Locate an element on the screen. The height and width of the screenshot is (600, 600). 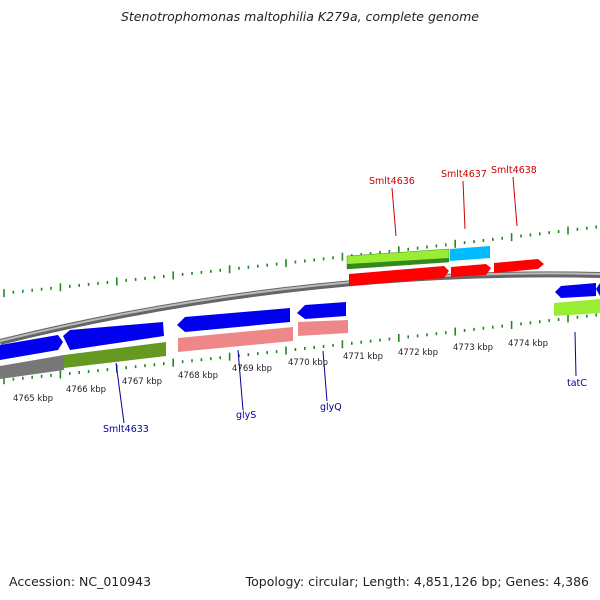
gene-label-smlt4633: Smlt4633 is located at coordinates (126, 429).